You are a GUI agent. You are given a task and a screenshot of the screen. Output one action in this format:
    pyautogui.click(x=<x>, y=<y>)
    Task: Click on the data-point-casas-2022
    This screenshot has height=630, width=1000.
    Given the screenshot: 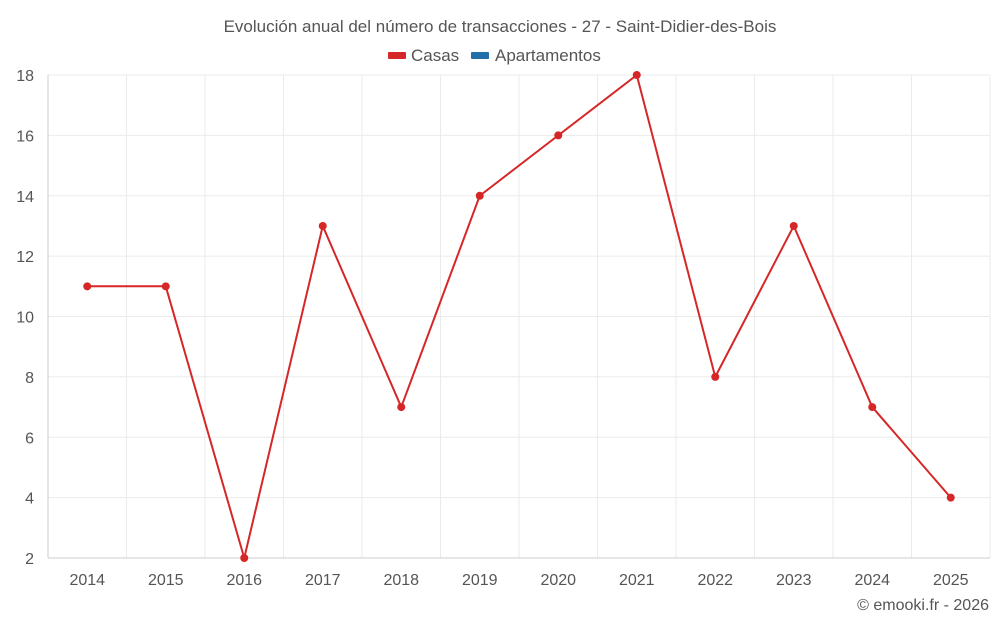 What is the action you would take?
    pyautogui.click(x=715, y=376)
    